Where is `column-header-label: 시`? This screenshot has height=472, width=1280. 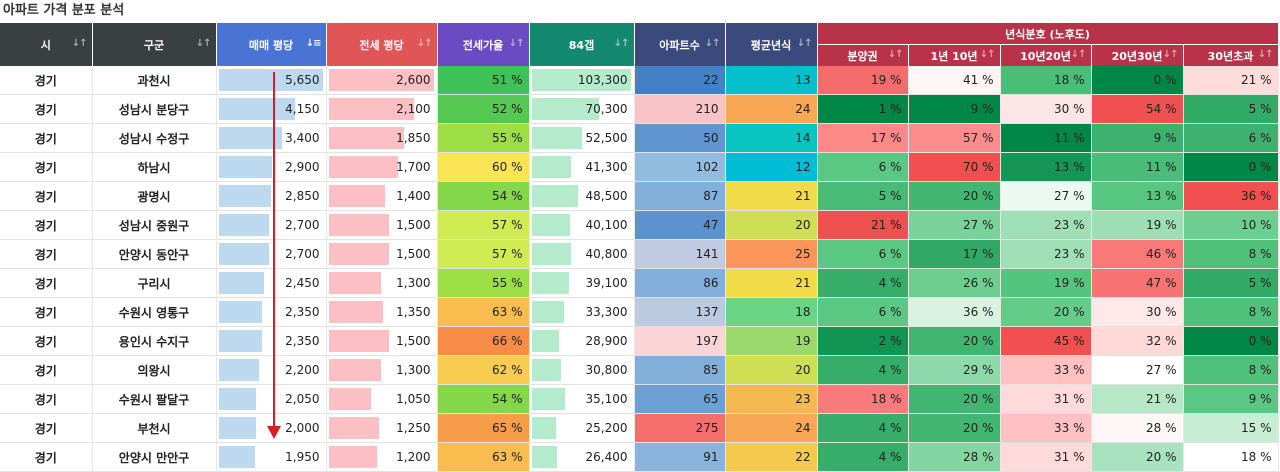 column-header-label: 시 is located at coordinates (45, 45).